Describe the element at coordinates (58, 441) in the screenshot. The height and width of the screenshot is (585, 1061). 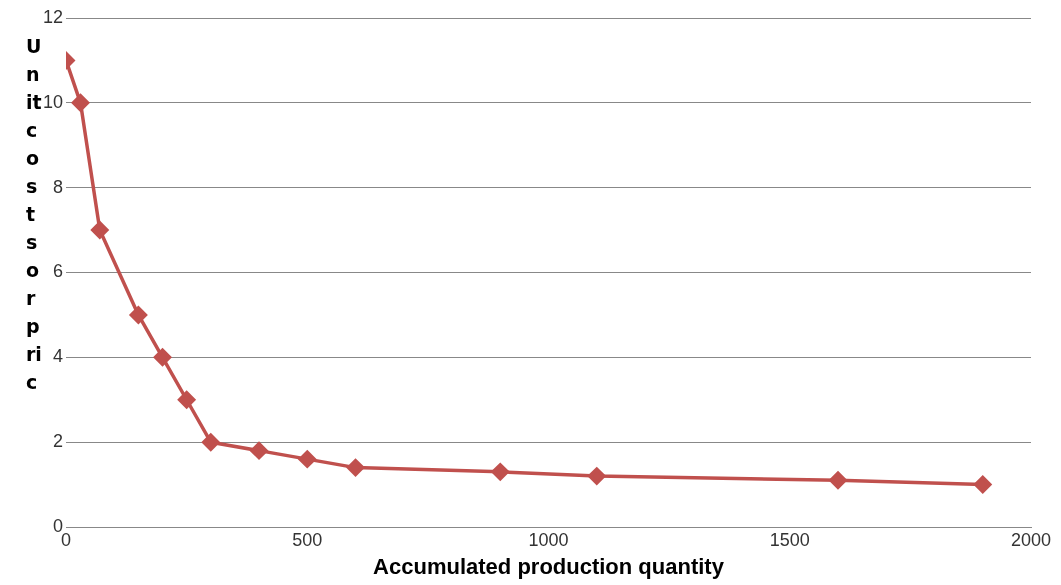
I see `y-tick-label: 2` at that location.